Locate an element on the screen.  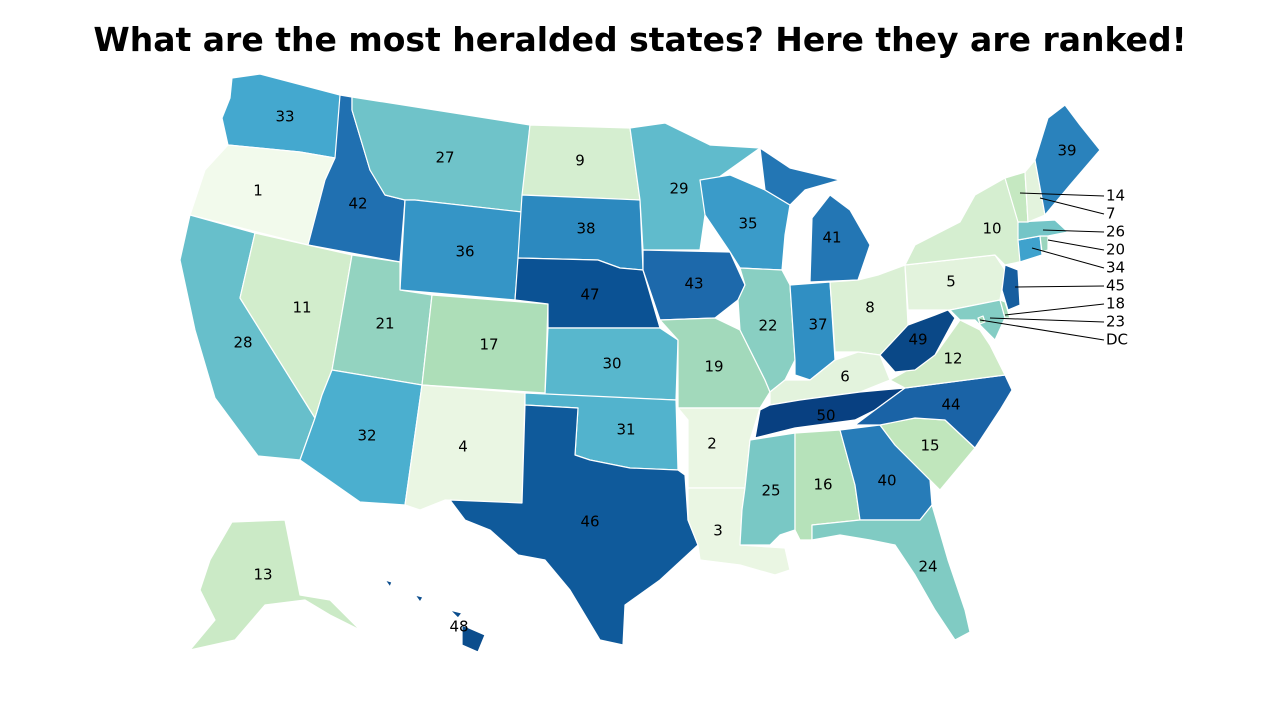
state-tn is located at coordinates (830, 413).